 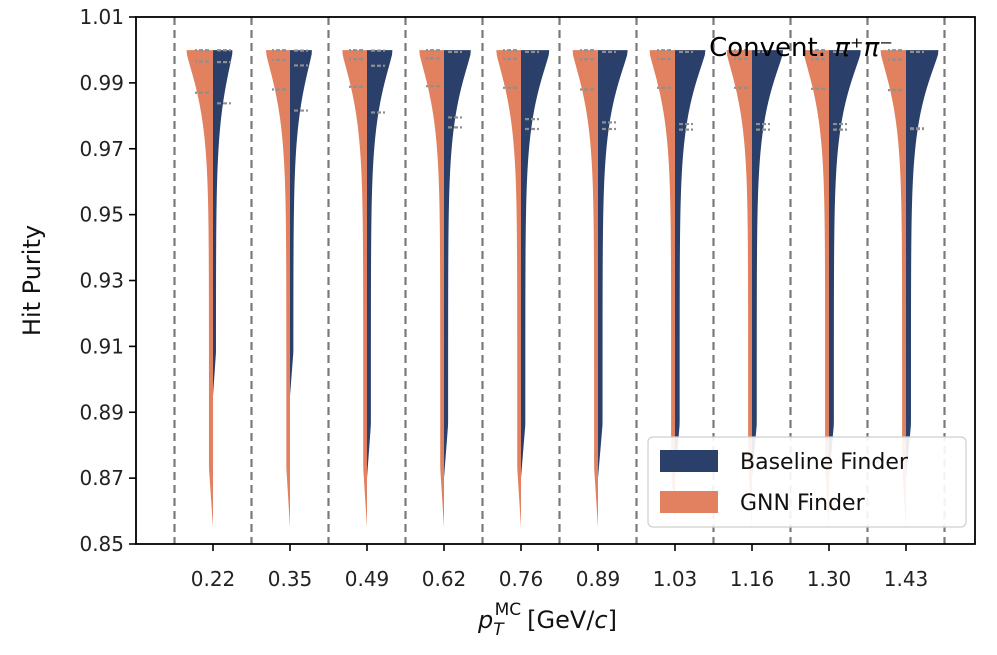 What do you see at coordinates (101, 544) in the screenshot?
I see `y-tick-label: 0.85` at bounding box center [101, 544].